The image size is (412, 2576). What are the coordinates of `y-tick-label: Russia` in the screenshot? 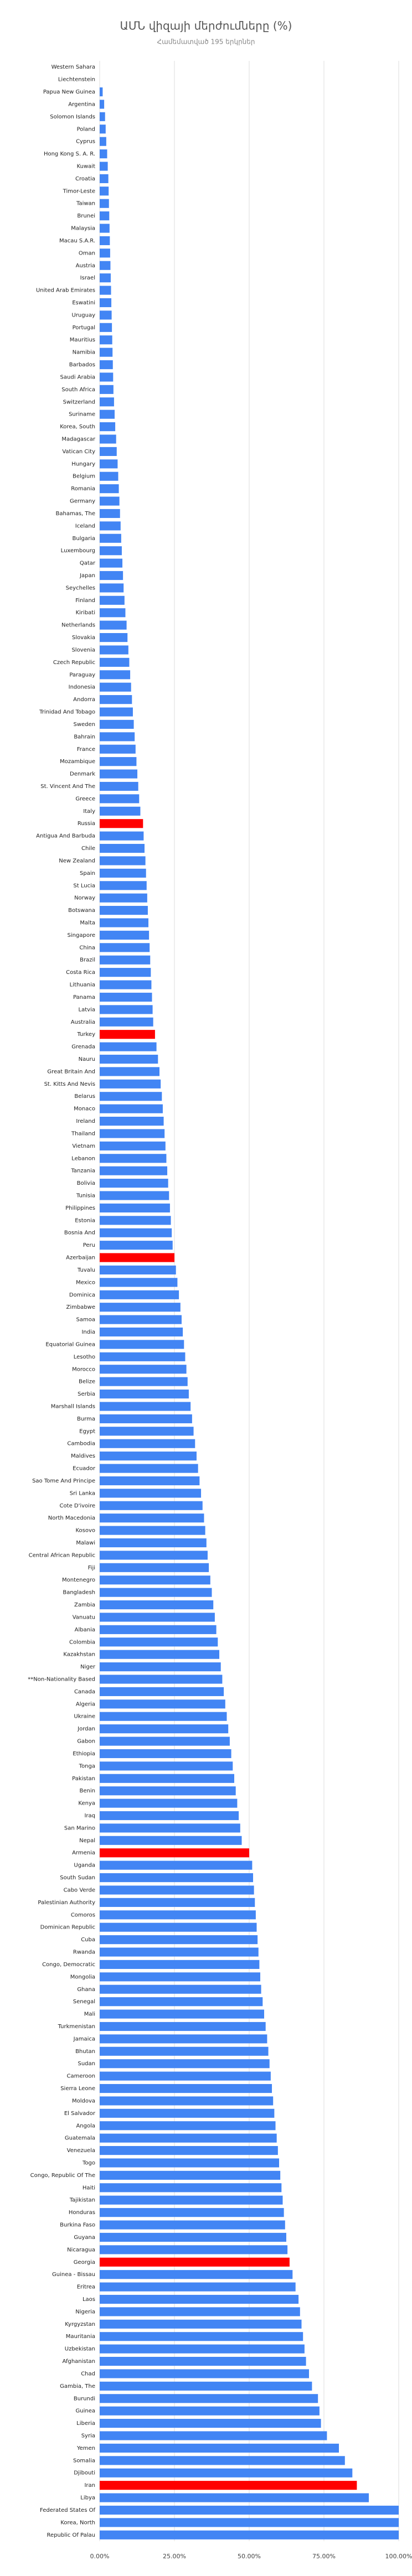 It's located at (86, 824).